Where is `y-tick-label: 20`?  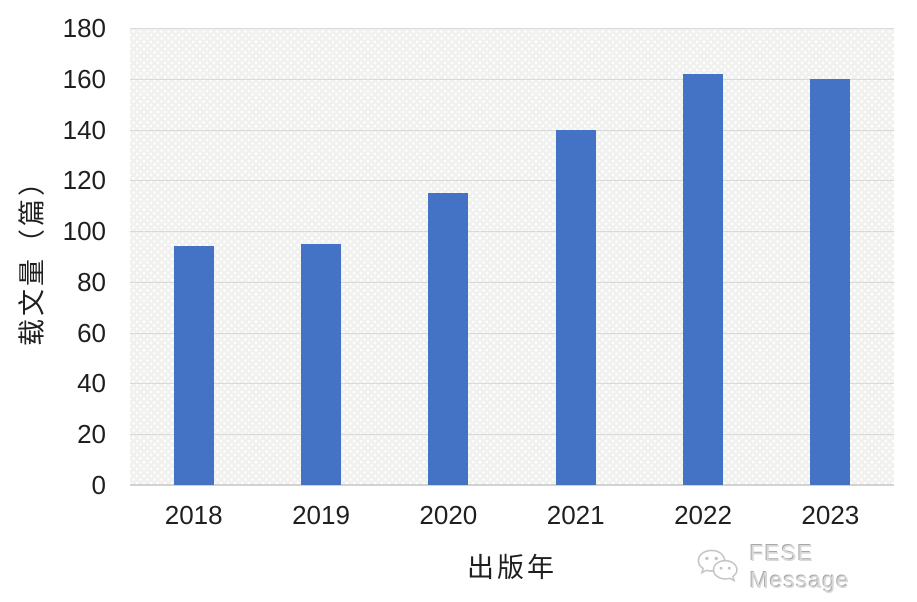
y-tick-label: 20 is located at coordinates (91, 434).